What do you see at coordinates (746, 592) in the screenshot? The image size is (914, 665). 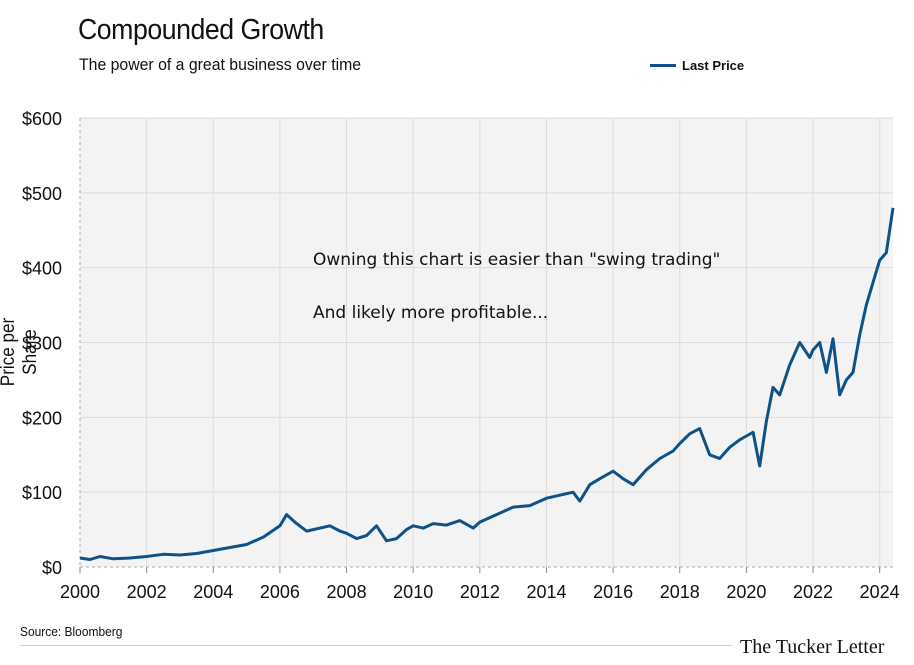 I see `x-tick-label: 2020` at bounding box center [746, 592].